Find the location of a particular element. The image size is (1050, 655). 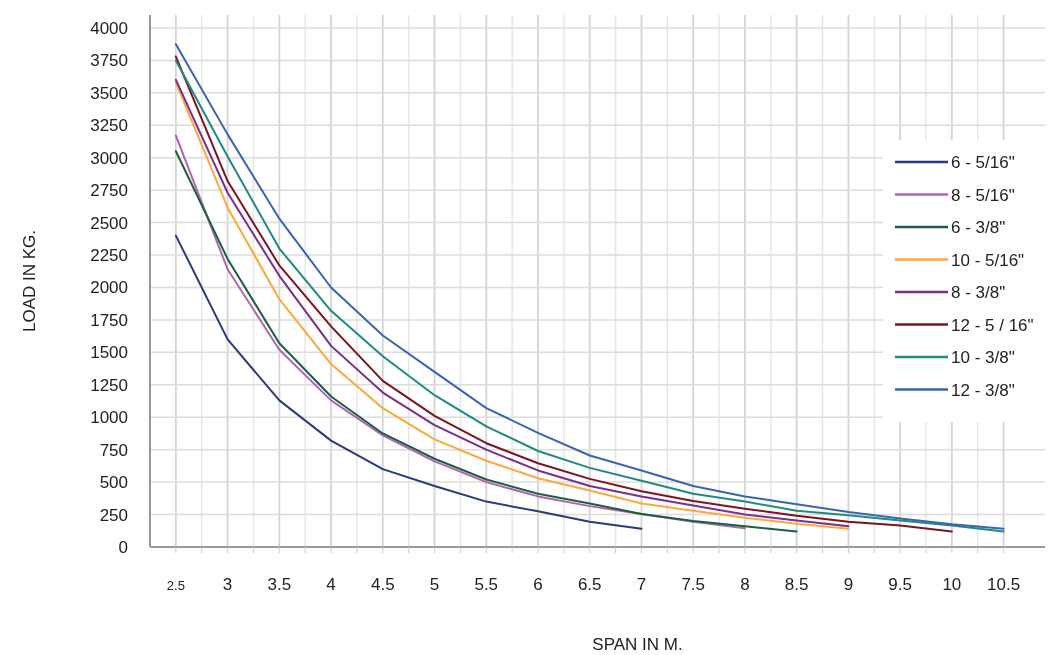

x-tick-label: 10 is located at coordinates (952, 584).